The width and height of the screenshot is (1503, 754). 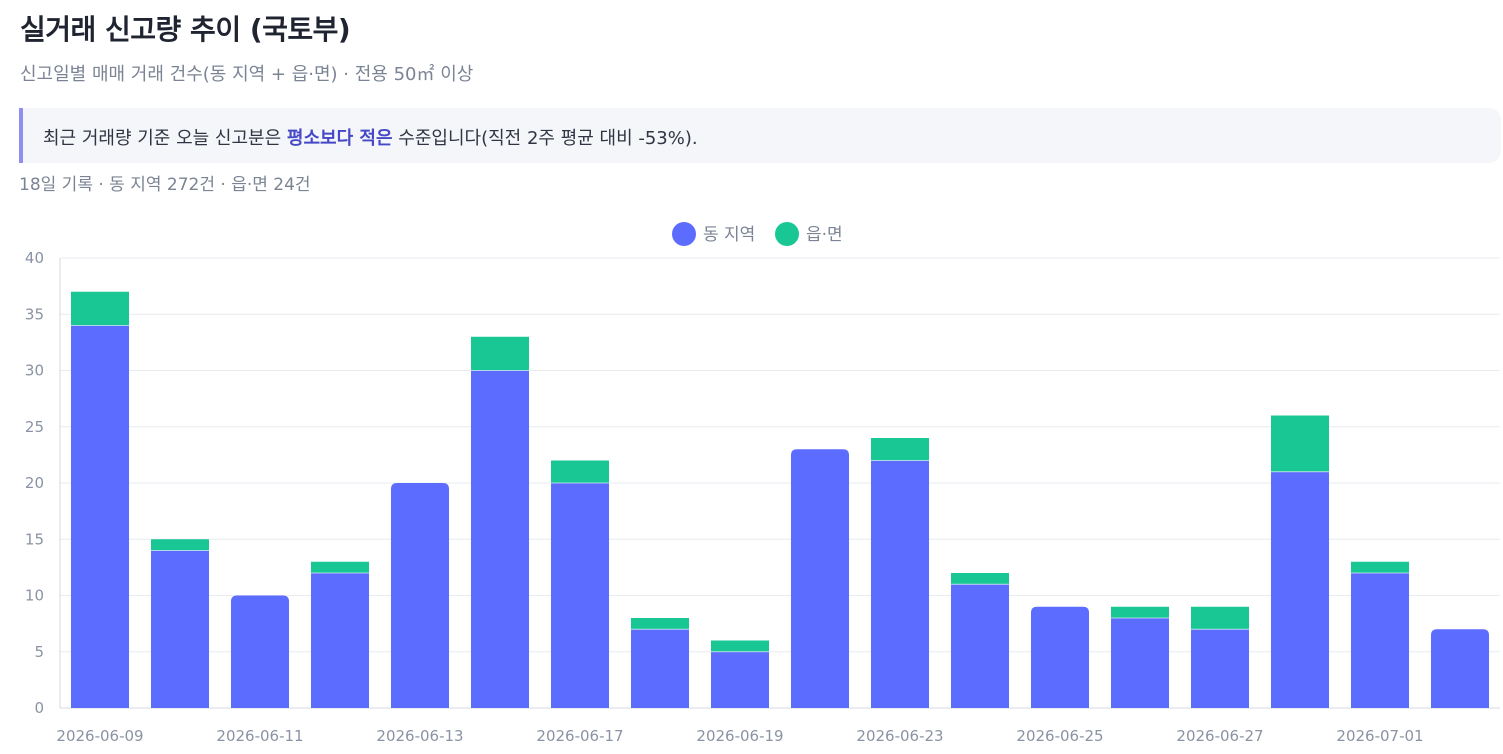 What do you see at coordinates (739, 736) in the screenshot?
I see `x-tick-label: 2026-06-19` at bounding box center [739, 736].